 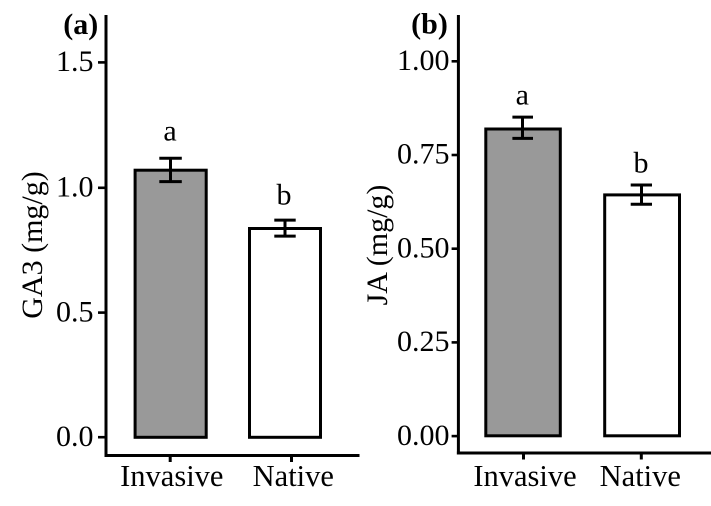 What do you see at coordinates (423, 154) in the screenshot?
I see `svg-text: 0.75` at bounding box center [423, 154].